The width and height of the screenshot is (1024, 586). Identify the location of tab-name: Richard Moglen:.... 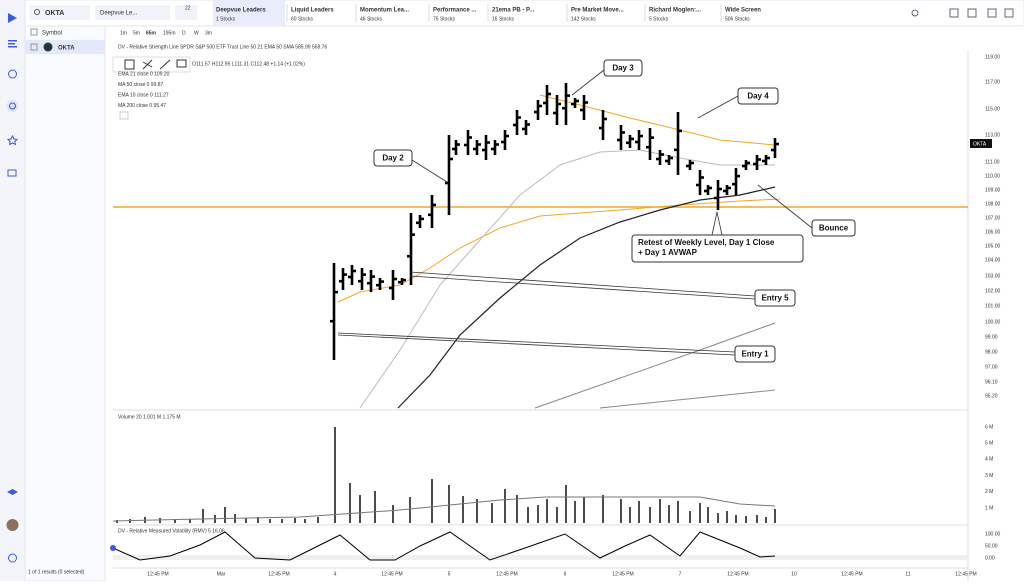
(675, 11).